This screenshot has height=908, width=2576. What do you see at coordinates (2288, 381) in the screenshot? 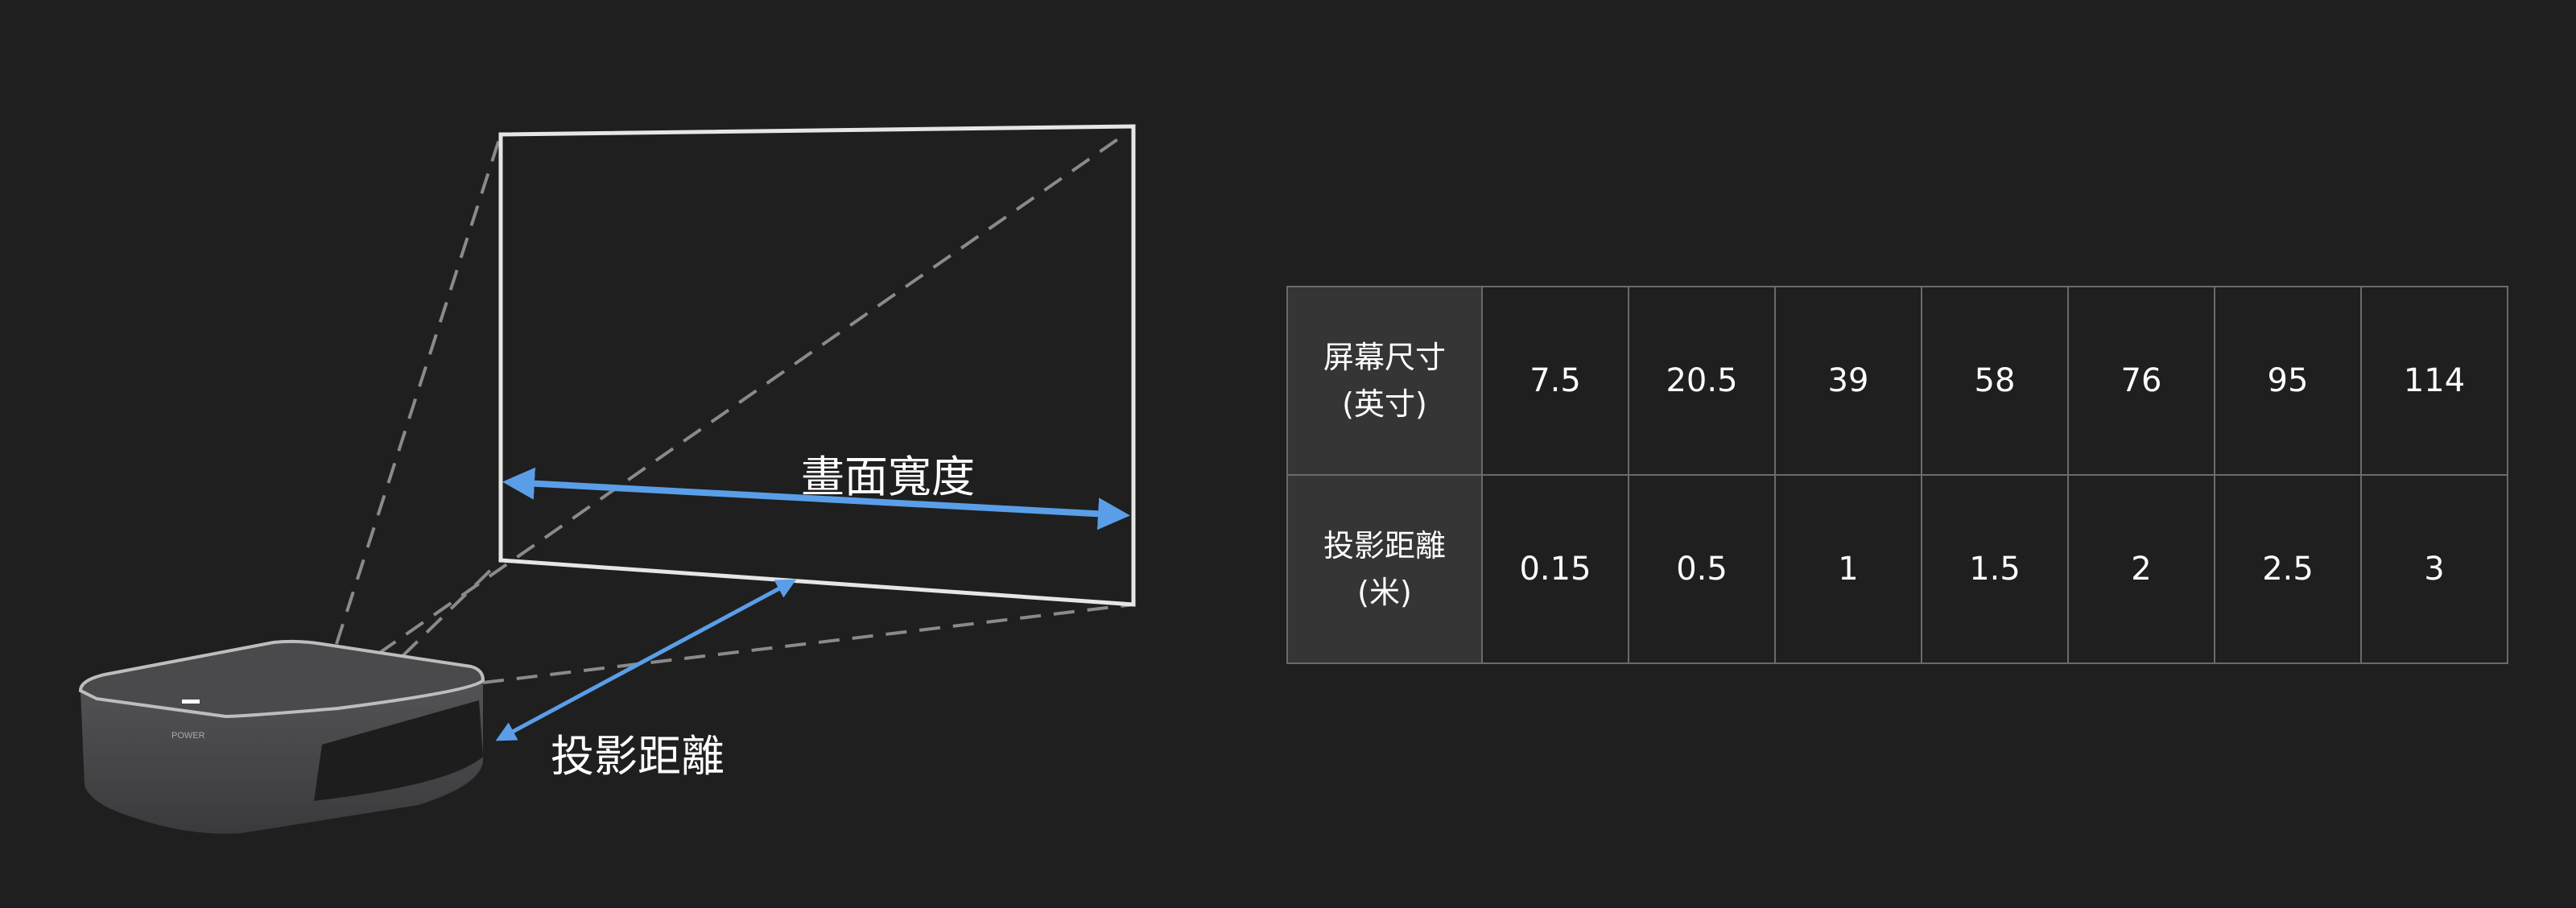
I see `table-cell: 95` at bounding box center [2288, 381].